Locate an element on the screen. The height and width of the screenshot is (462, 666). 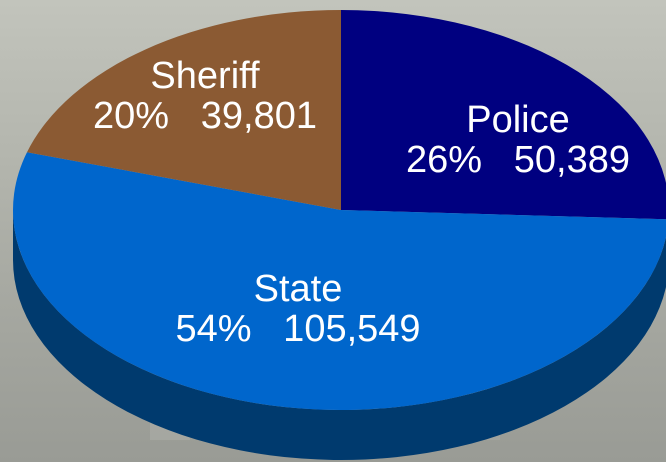
slice-name-sheriff: Sheriff is located at coordinates (205, 76).